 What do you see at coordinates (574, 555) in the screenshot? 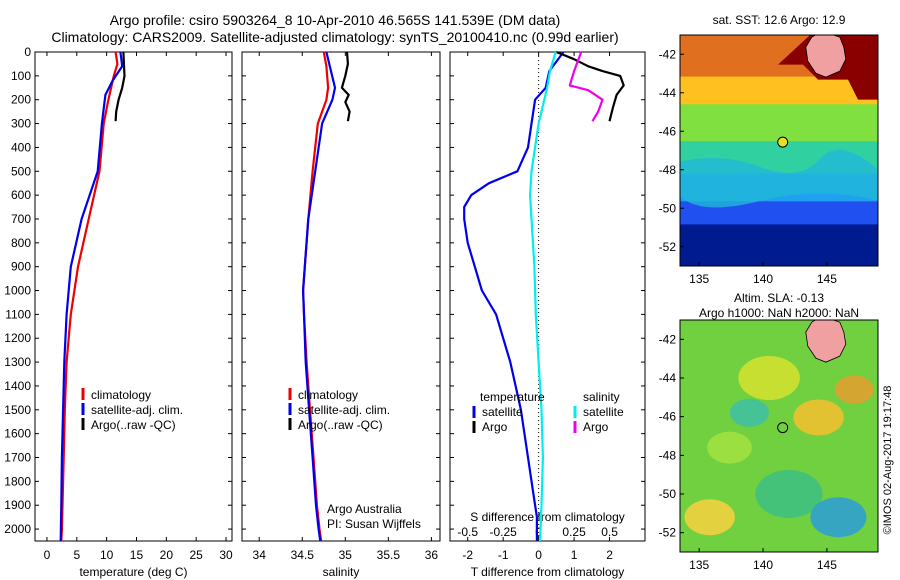
I see `difference-xtick-label: 1` at bounding box center [574, 555].